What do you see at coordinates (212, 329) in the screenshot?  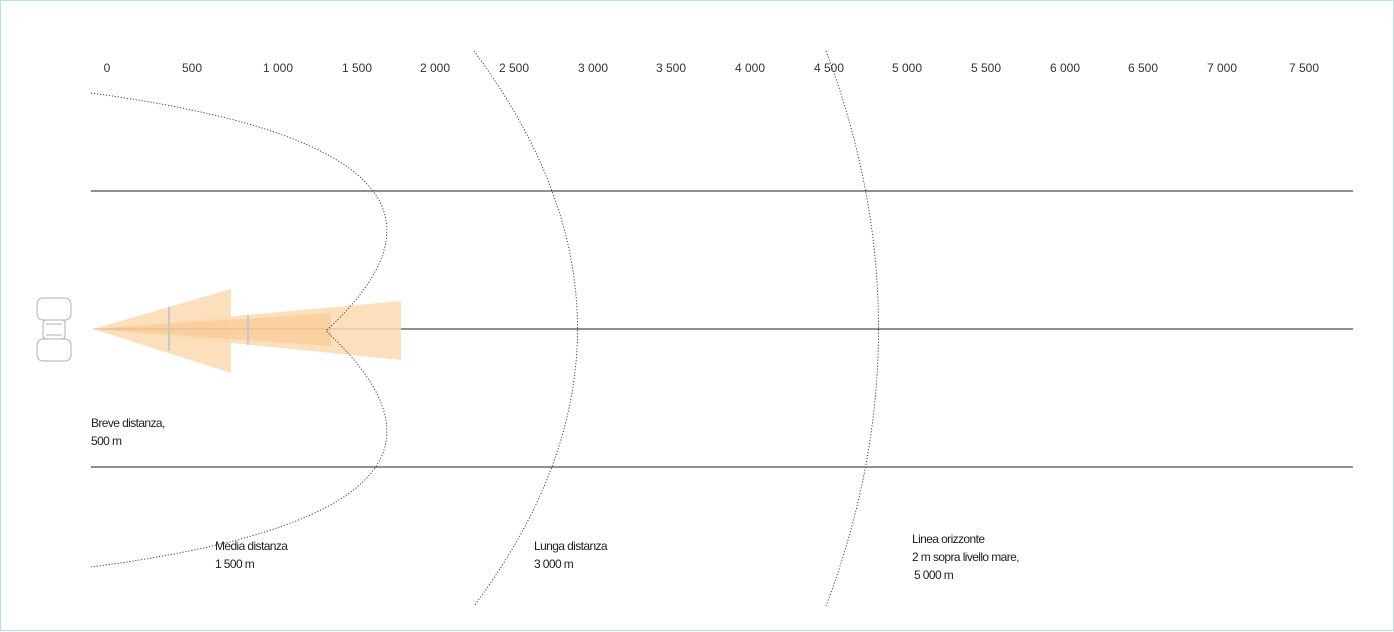 I see `beam-core` at bounding box center [212, 329].